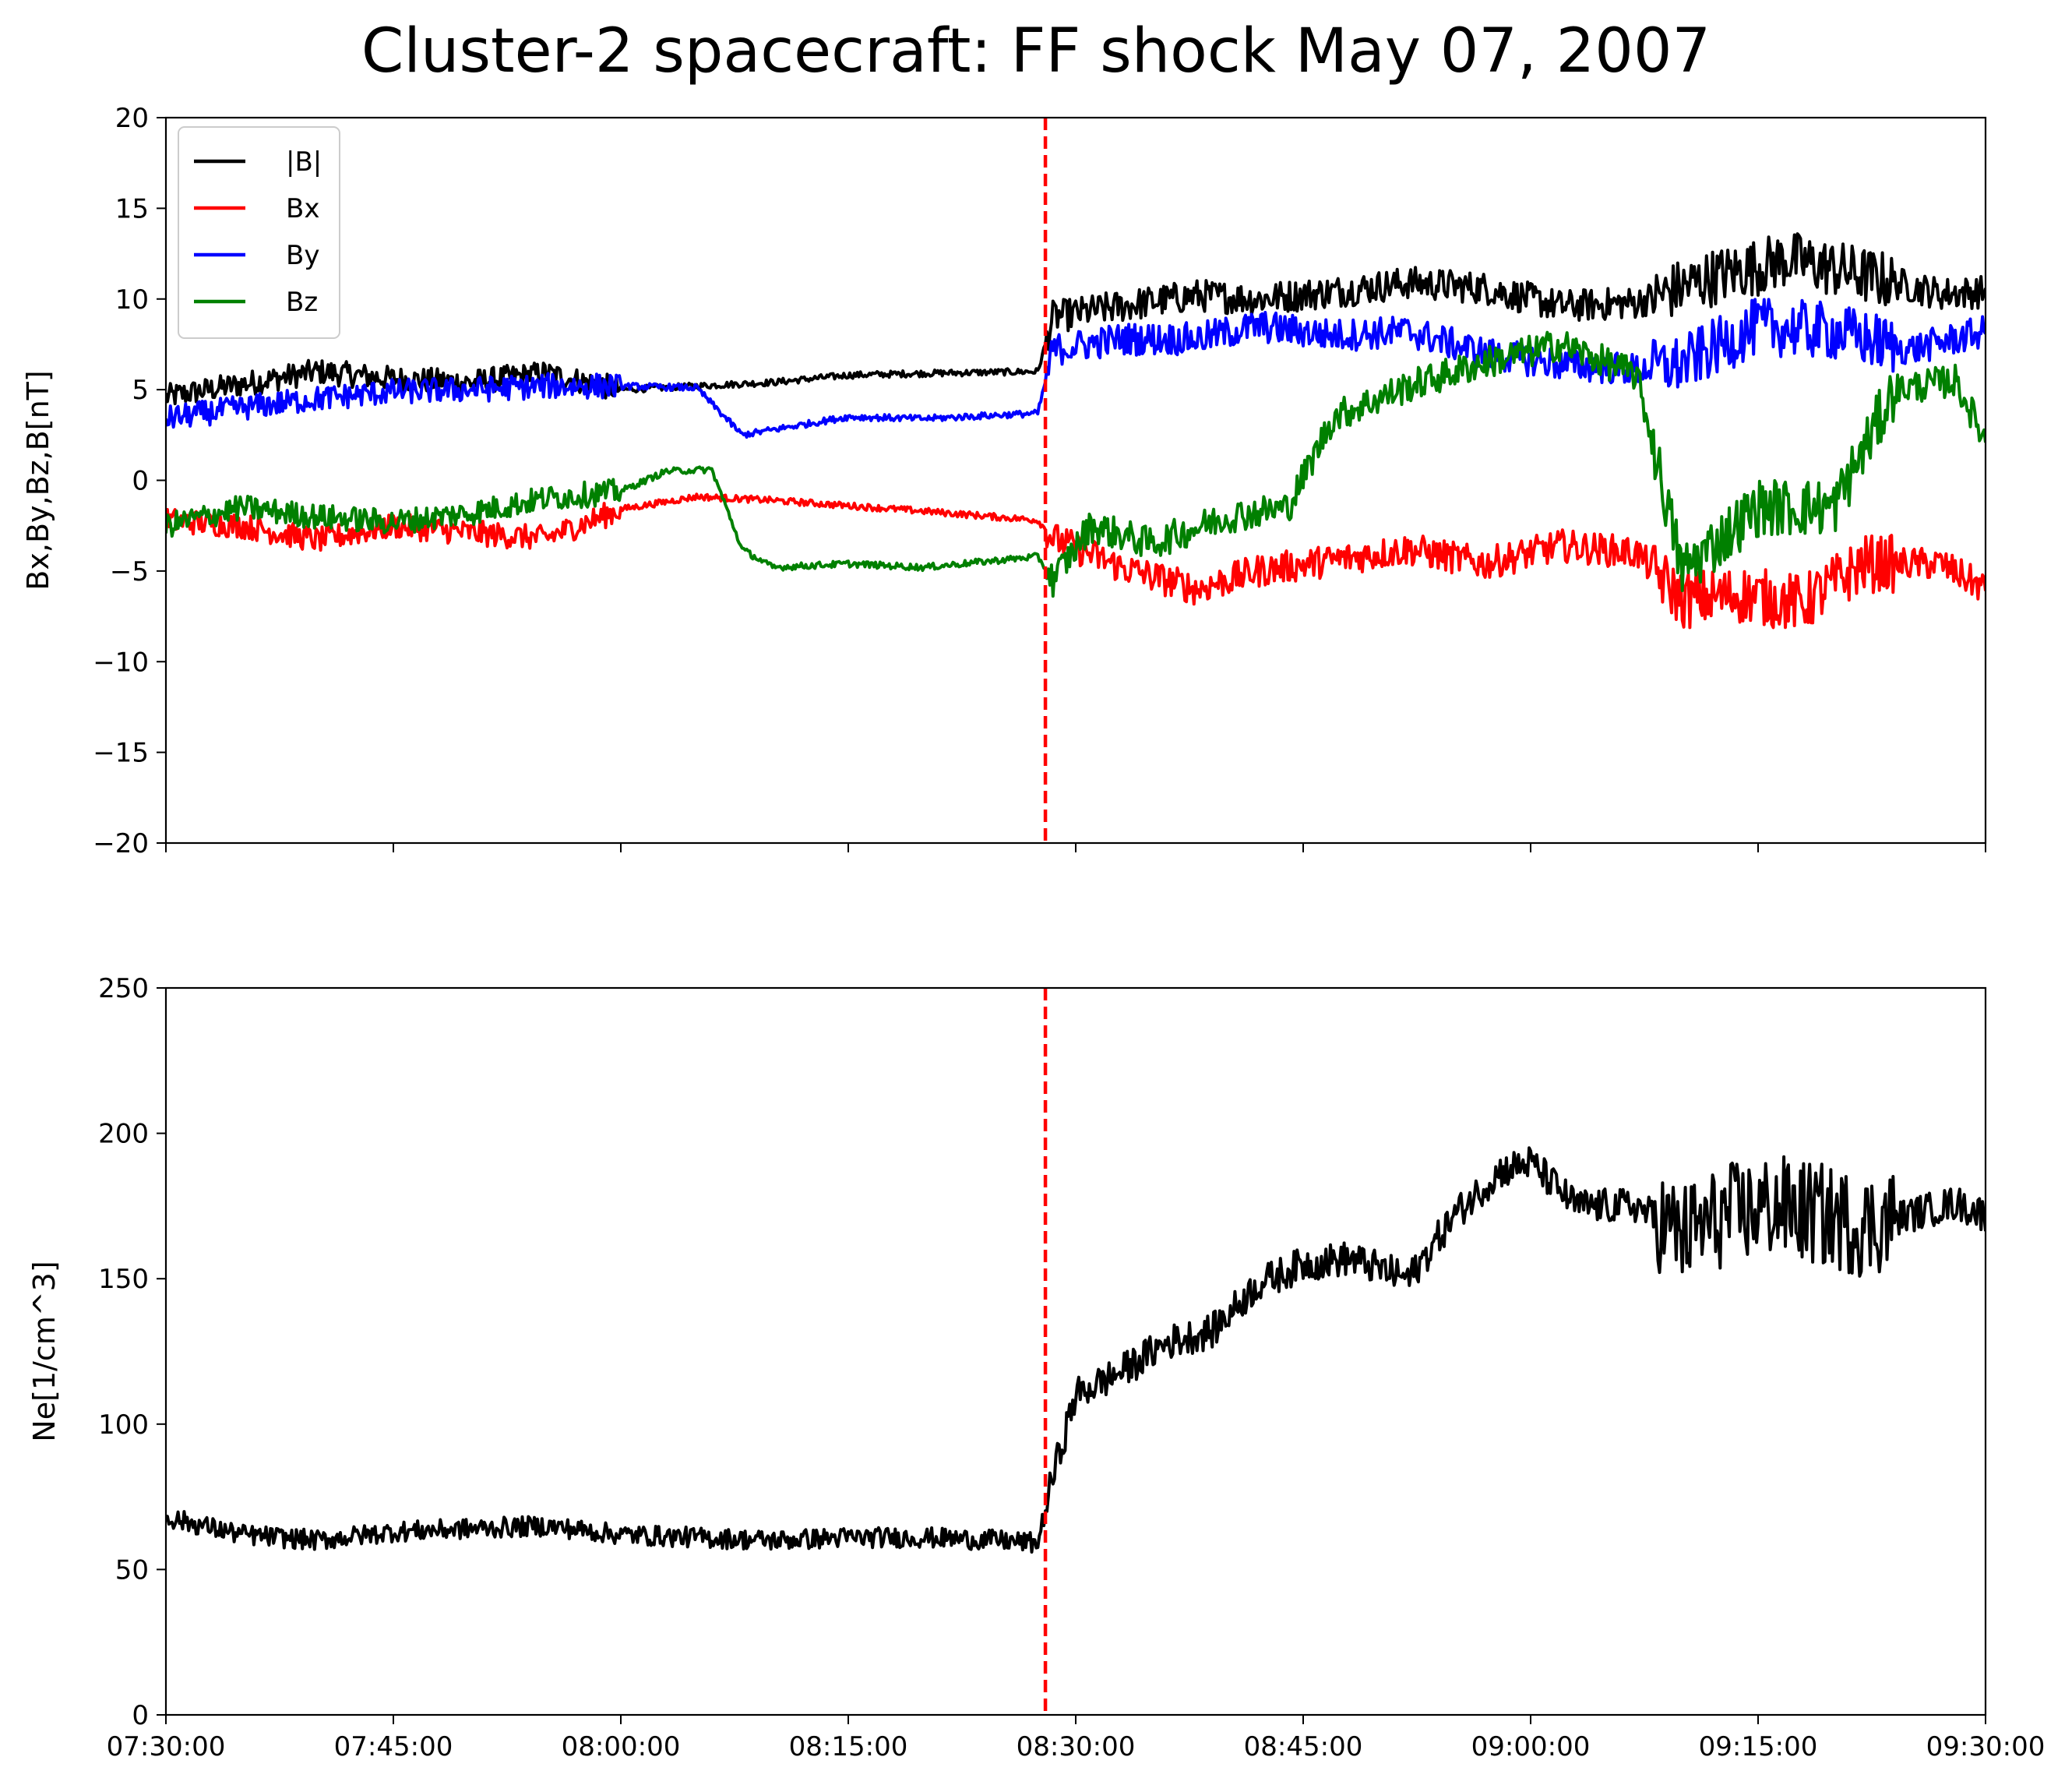  I want to click on x-tick-label: 09:15:00, so click(1758, 1747).